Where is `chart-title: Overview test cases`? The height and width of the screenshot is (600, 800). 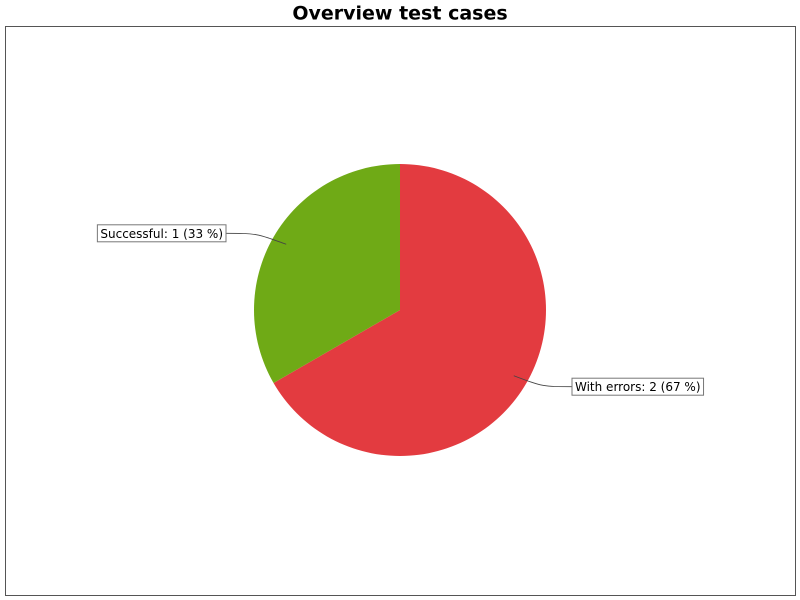
chart-title: Overview test cases is located at coordinates (399, 14).